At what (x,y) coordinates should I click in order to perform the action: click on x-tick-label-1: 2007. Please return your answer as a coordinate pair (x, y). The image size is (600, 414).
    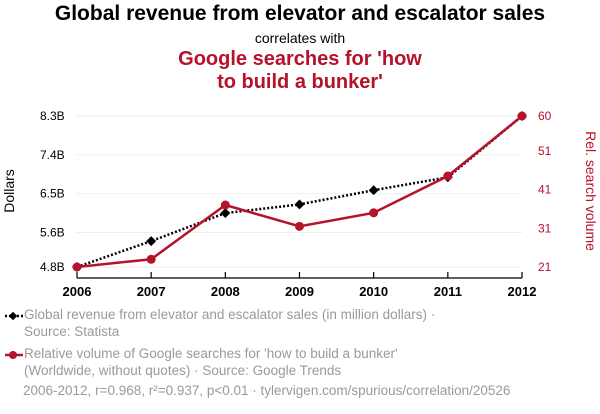
    Looking at the image, I should click on (151, 291).